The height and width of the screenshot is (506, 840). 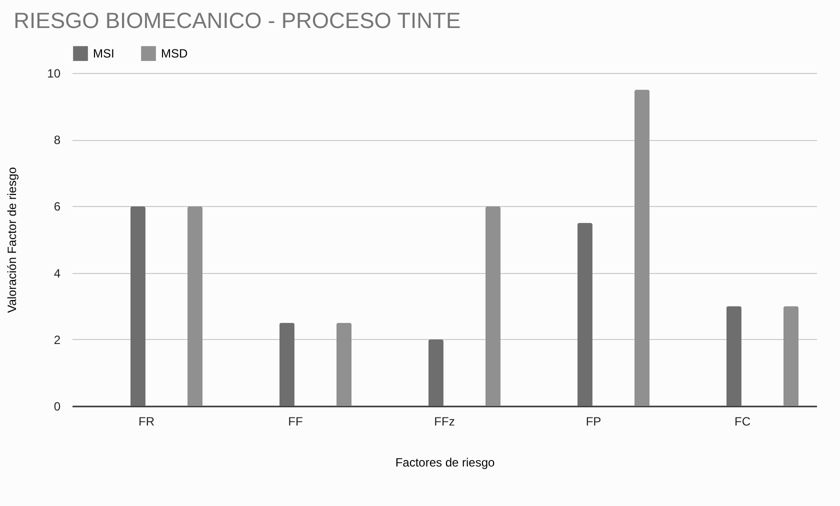 What do you see at coordinates (57, 339) in the screenshot?
I see `y-tick-label: 2` at bounding box center [57, 339].